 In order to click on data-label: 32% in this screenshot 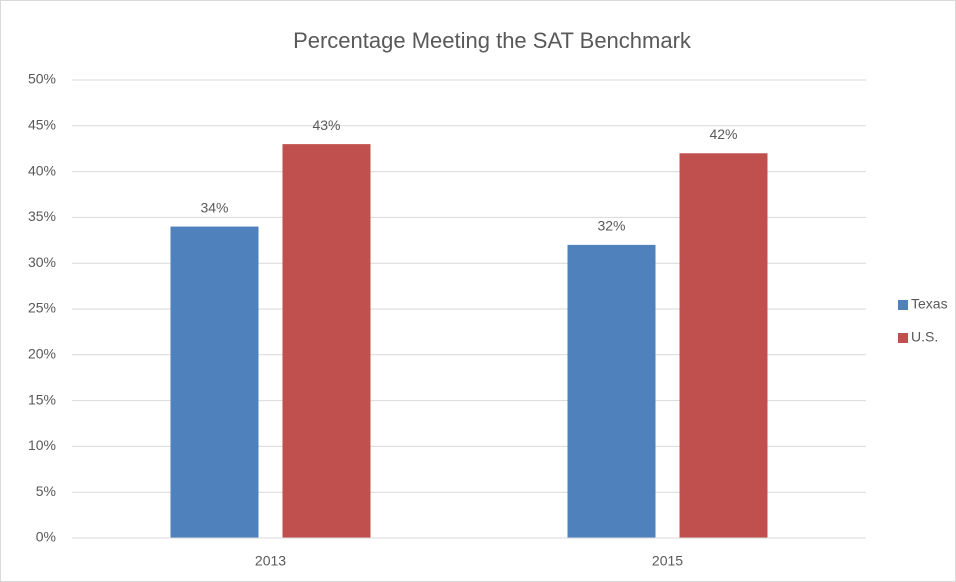, I will do `click(611, 226)`.